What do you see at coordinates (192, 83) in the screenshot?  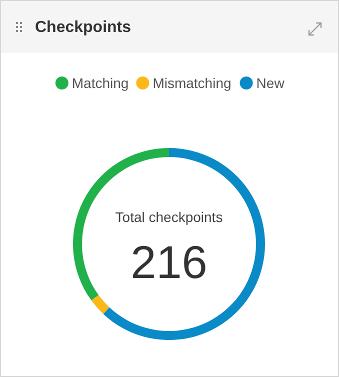 I see `legend-label: Mismatching` at bounding box center [192, 83].